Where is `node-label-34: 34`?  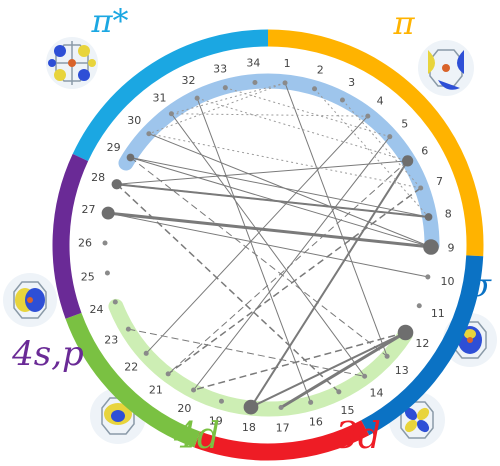
node-label-34: 34 is located at coordinates (253, 63).